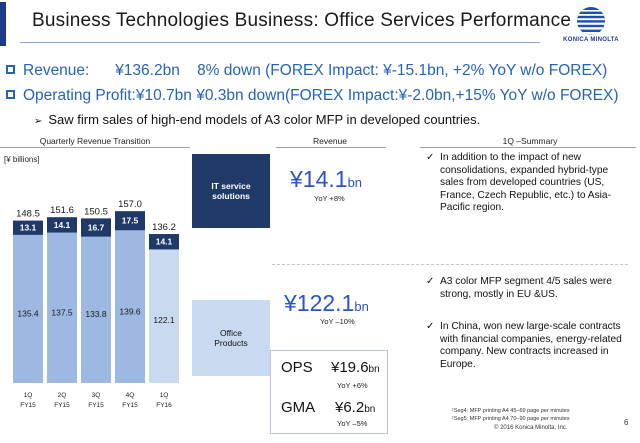 Image resolution: width=640 pixels, height=443 pixels. I want to click on it-revenue-number: ¥14.1, so click(319, 179).